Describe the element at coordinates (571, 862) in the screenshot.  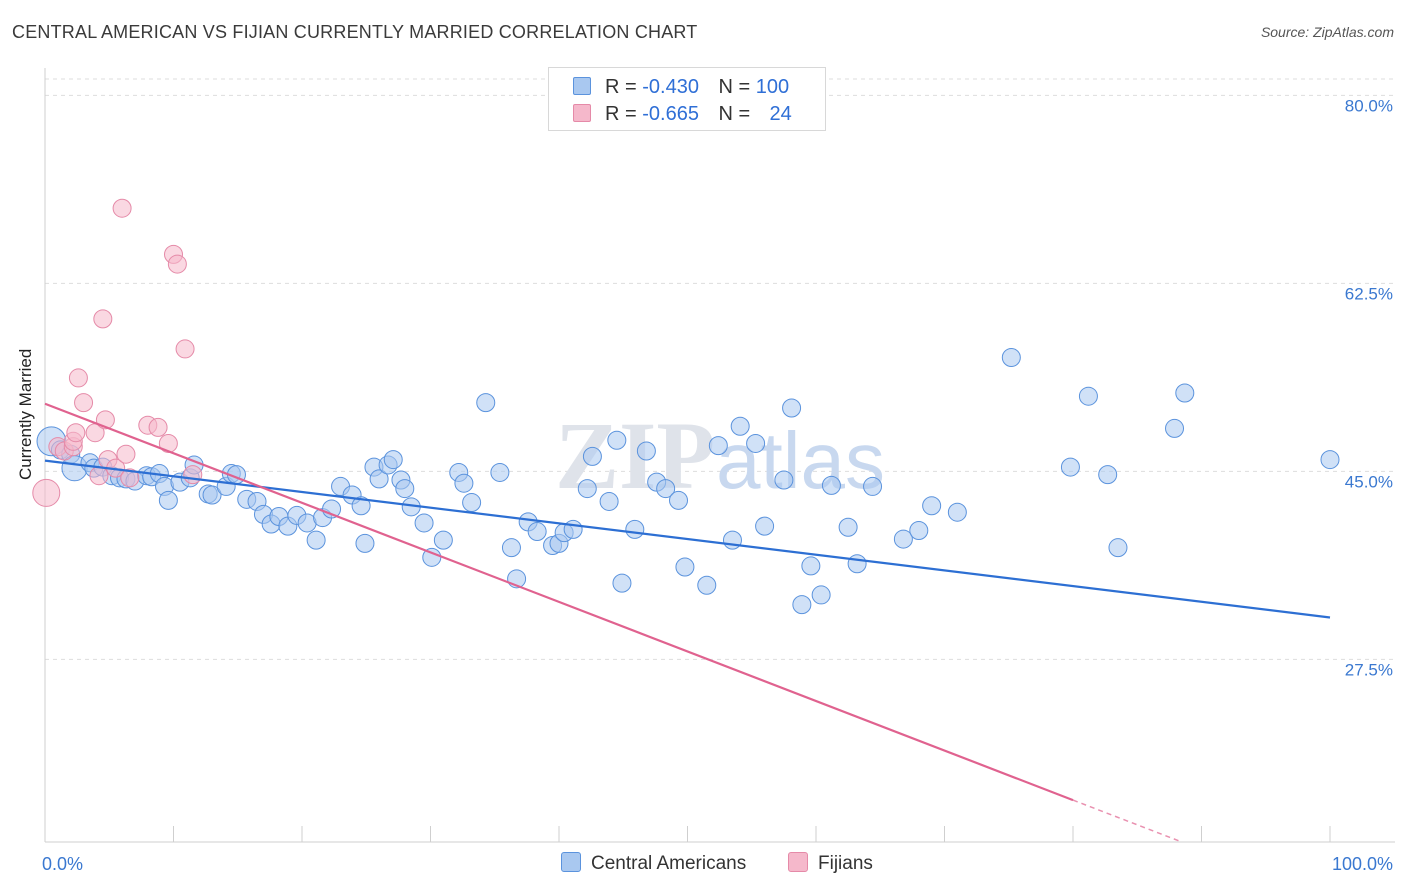
I see `legend-swatch-central-americans` at that location.